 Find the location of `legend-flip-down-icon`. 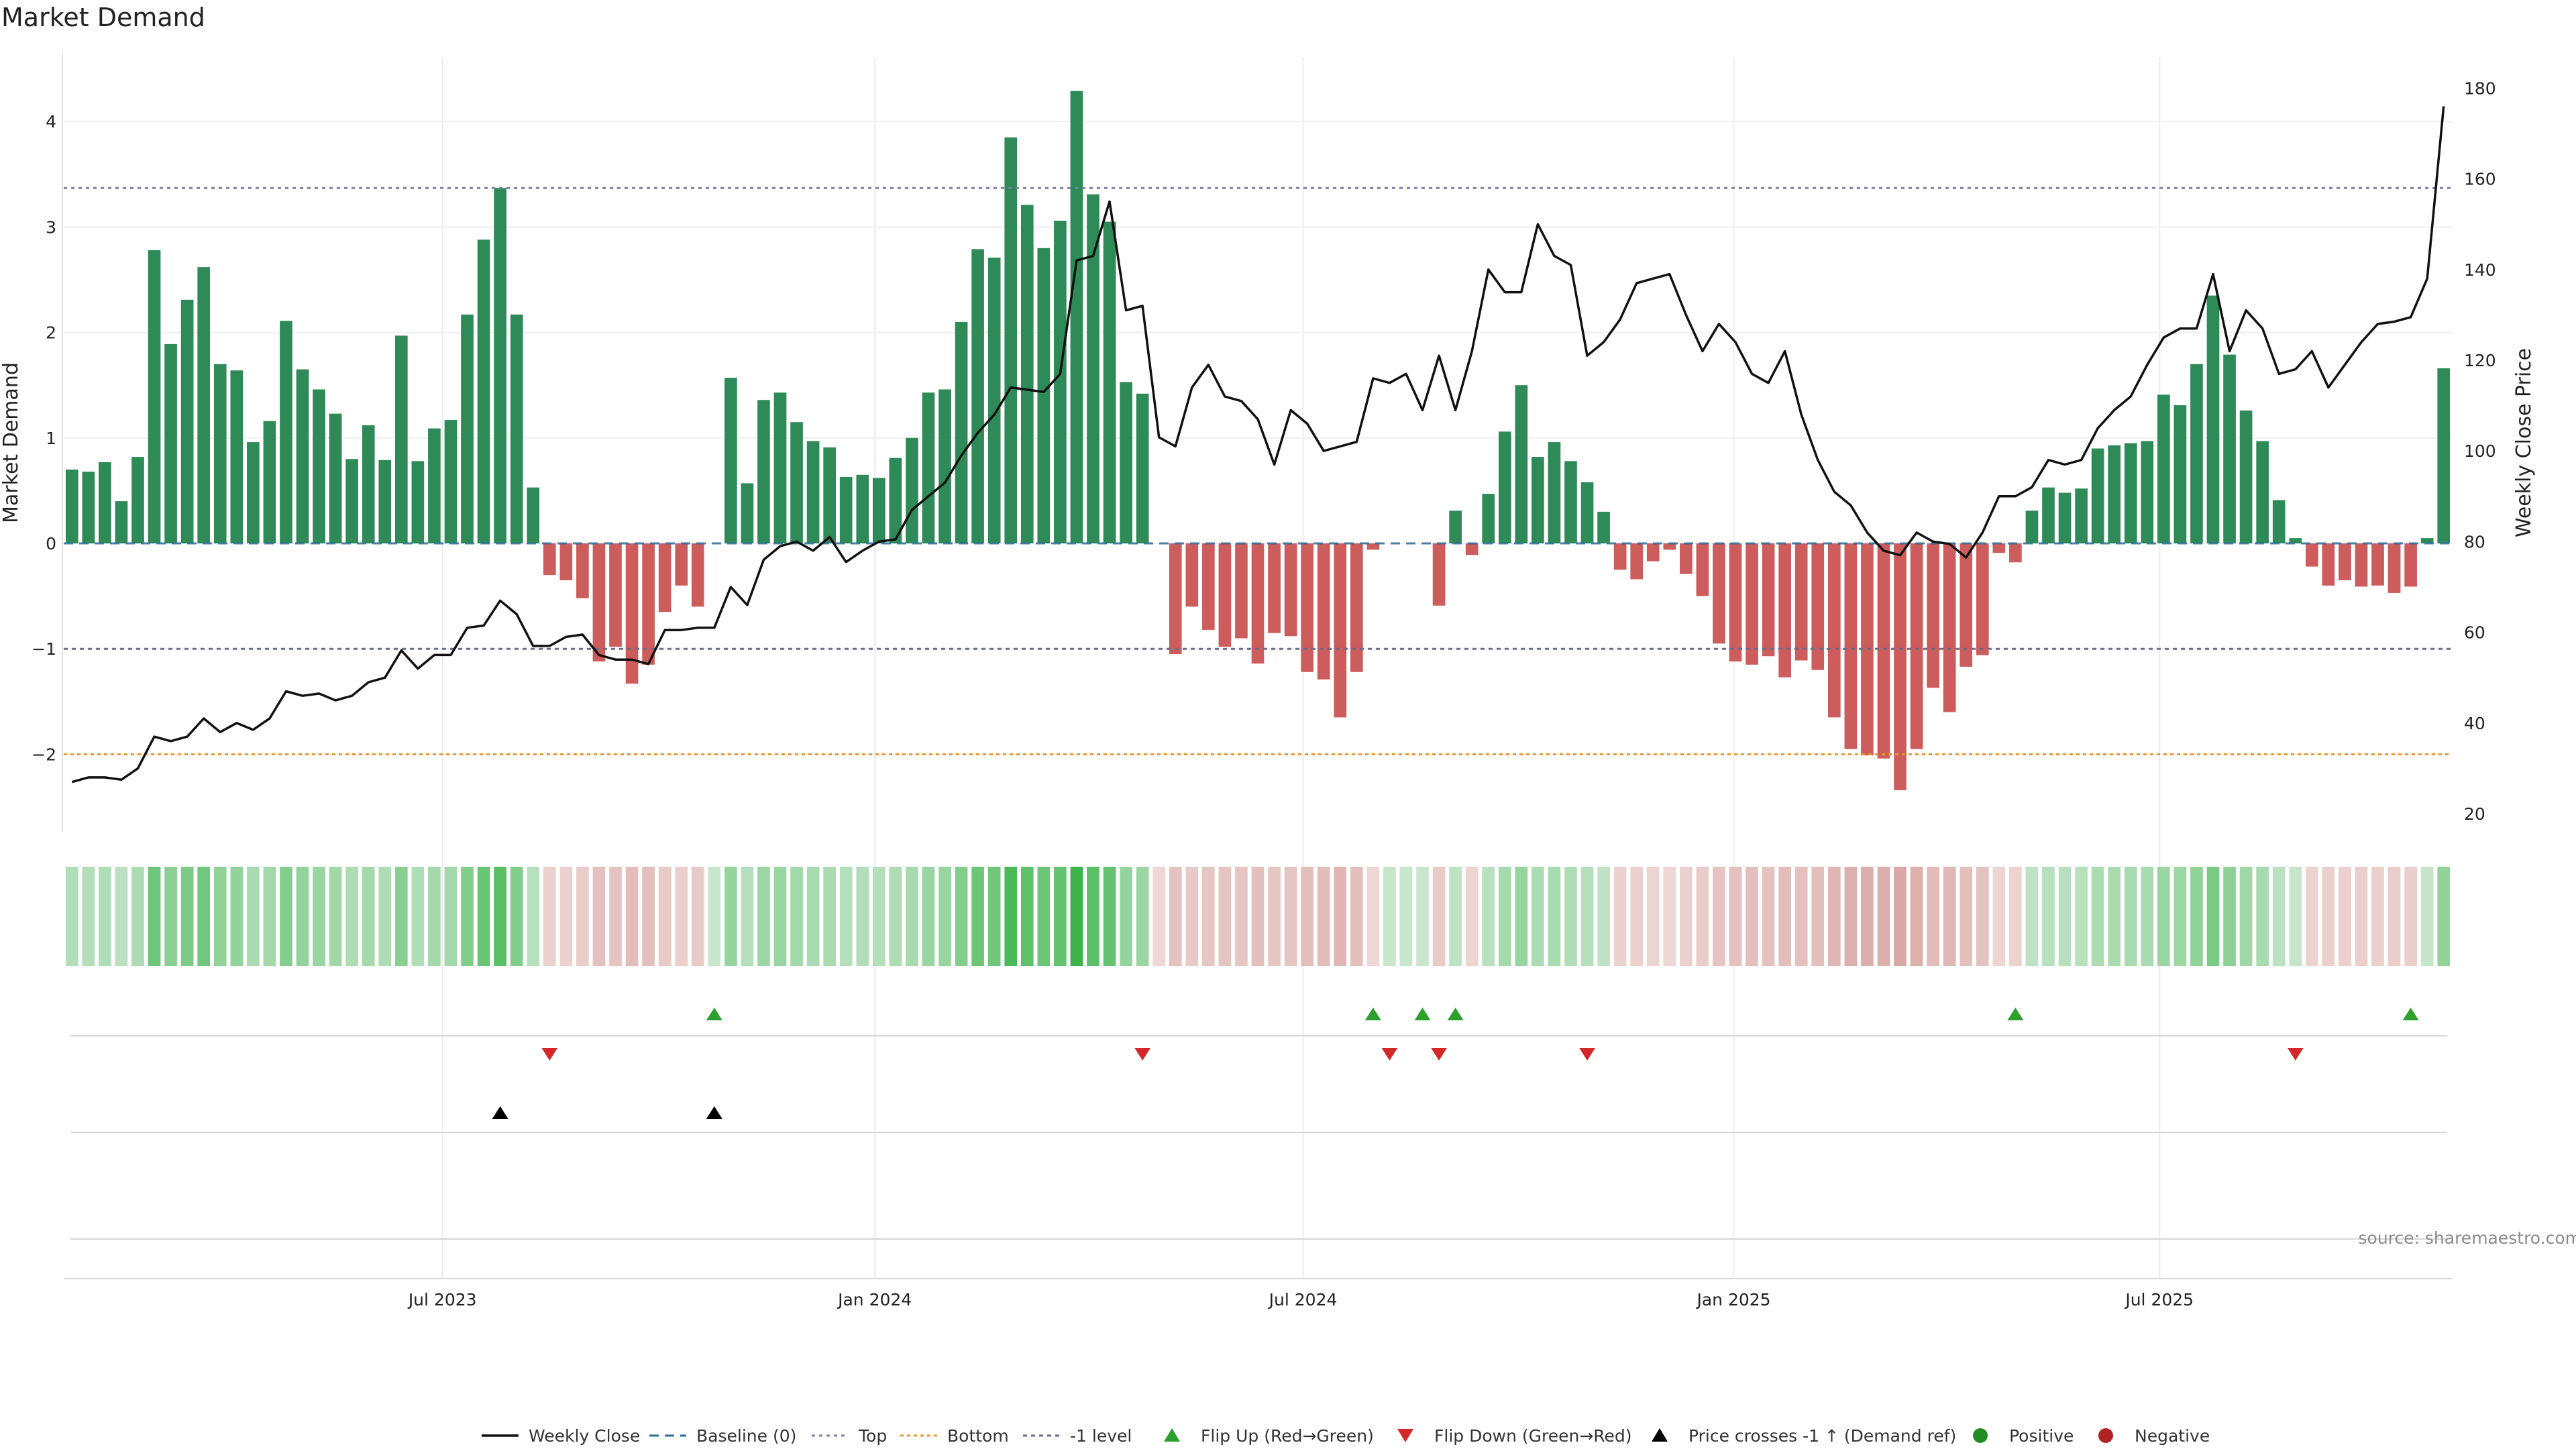

legend-flip-down-icon is located at coordinates (1405, 1435).